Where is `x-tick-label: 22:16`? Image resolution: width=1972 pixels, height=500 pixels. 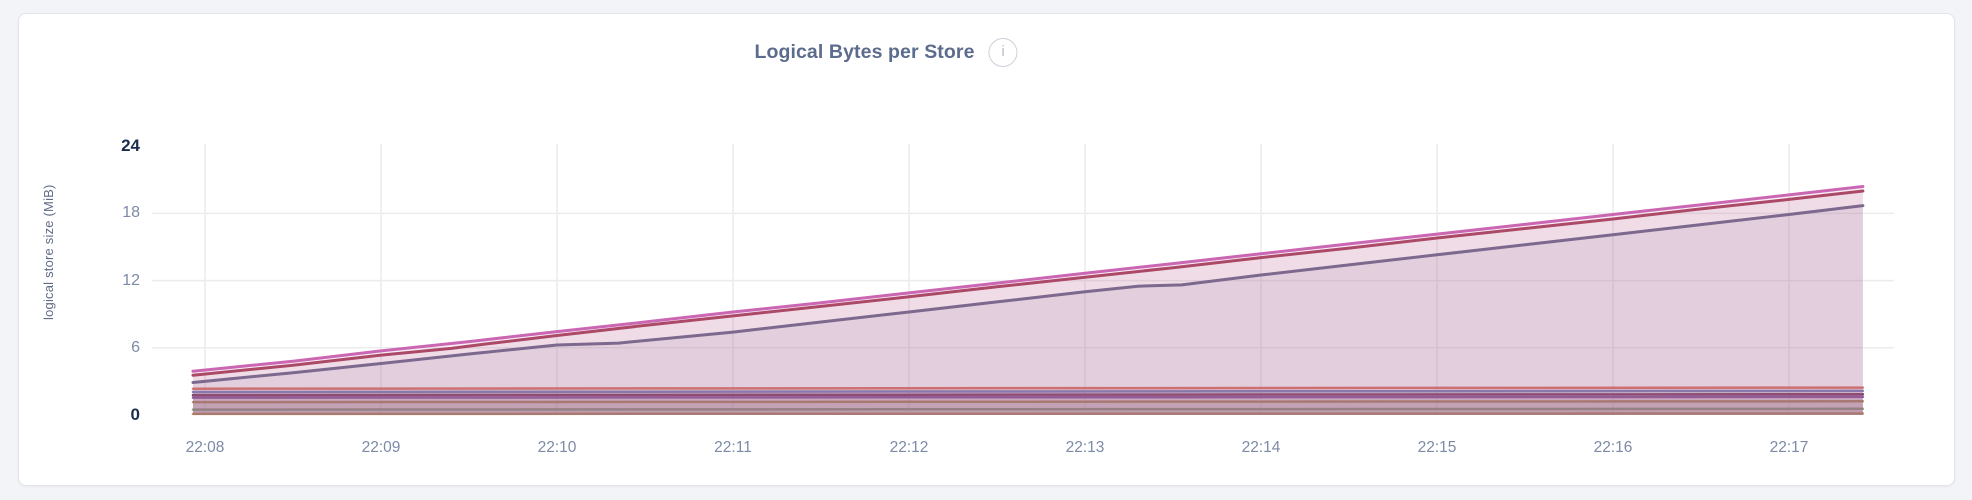 x-tick-label: 22:16 is located at coordinates (1613, 447).